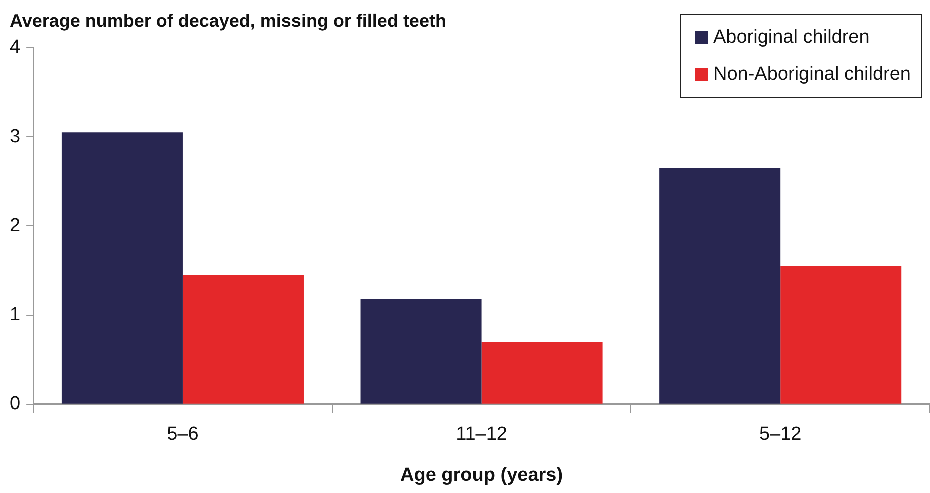  I want to click on y-axis-title: Average number of decayed, missing or filled teeth, so click(228, 20).